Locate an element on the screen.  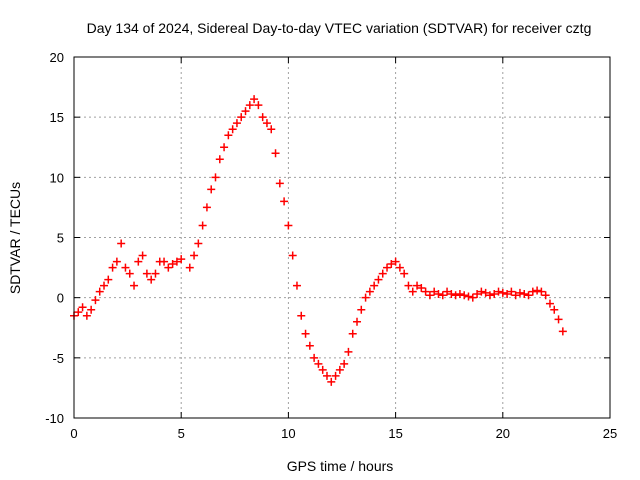
y-tick-label: 15 is located at coordinates (57, 117).